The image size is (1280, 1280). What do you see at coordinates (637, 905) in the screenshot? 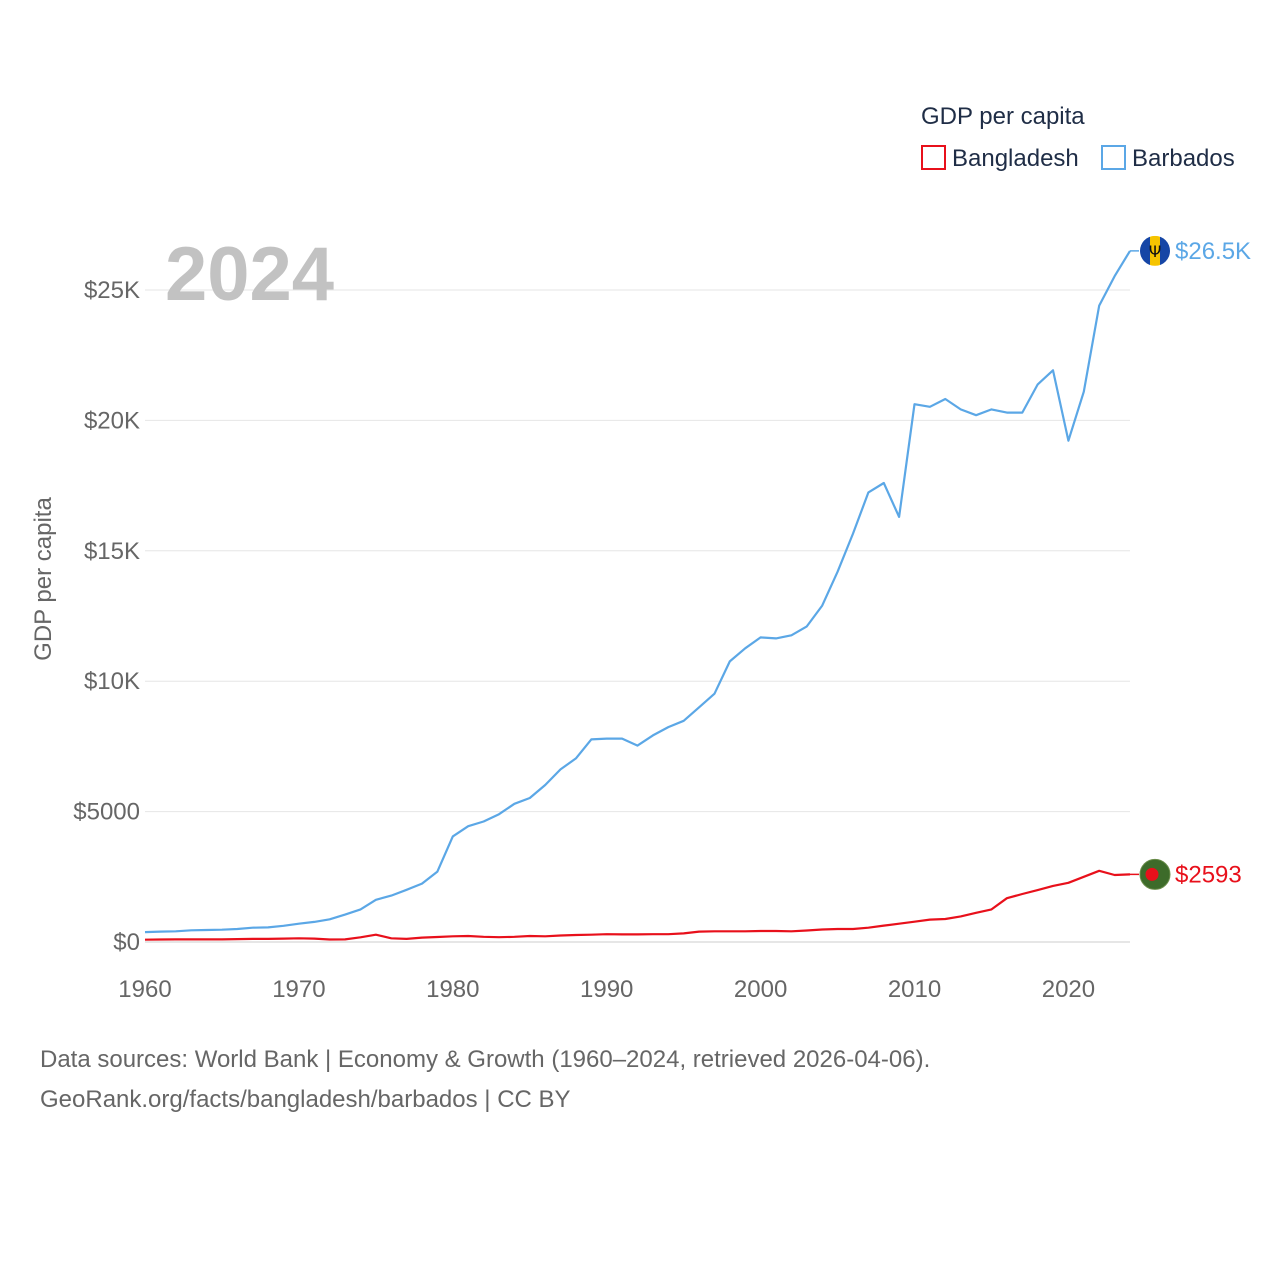
I see `series-line-bangladesh` at bounding box center [637, 905].